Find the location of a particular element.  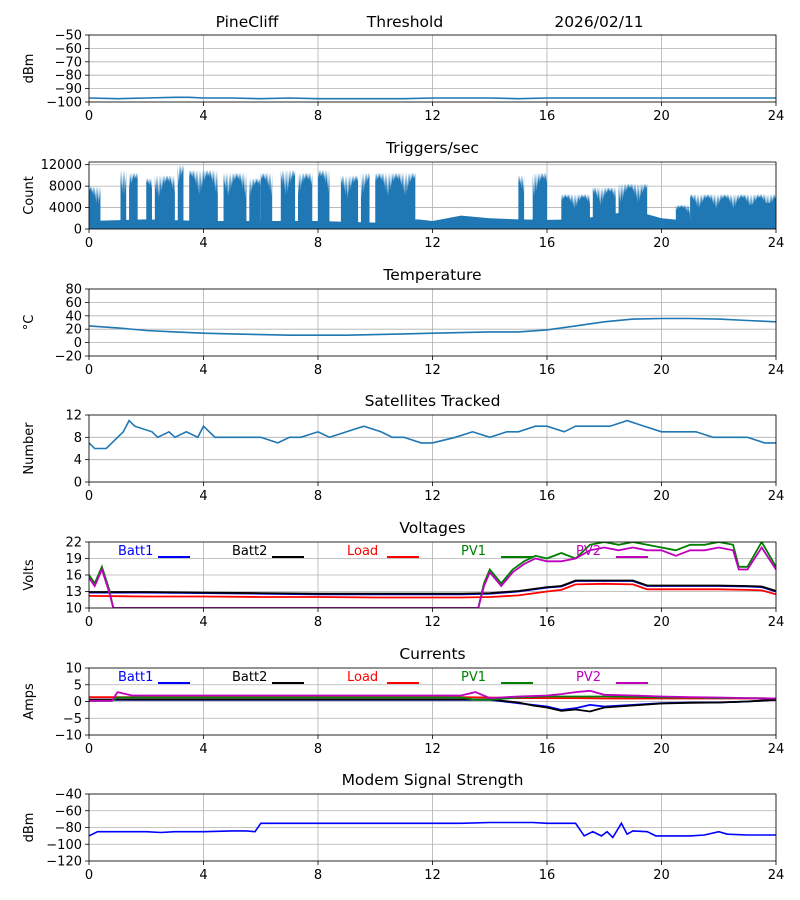

modem-title: Modem Signal Strength is located at coordinates (433, 780).